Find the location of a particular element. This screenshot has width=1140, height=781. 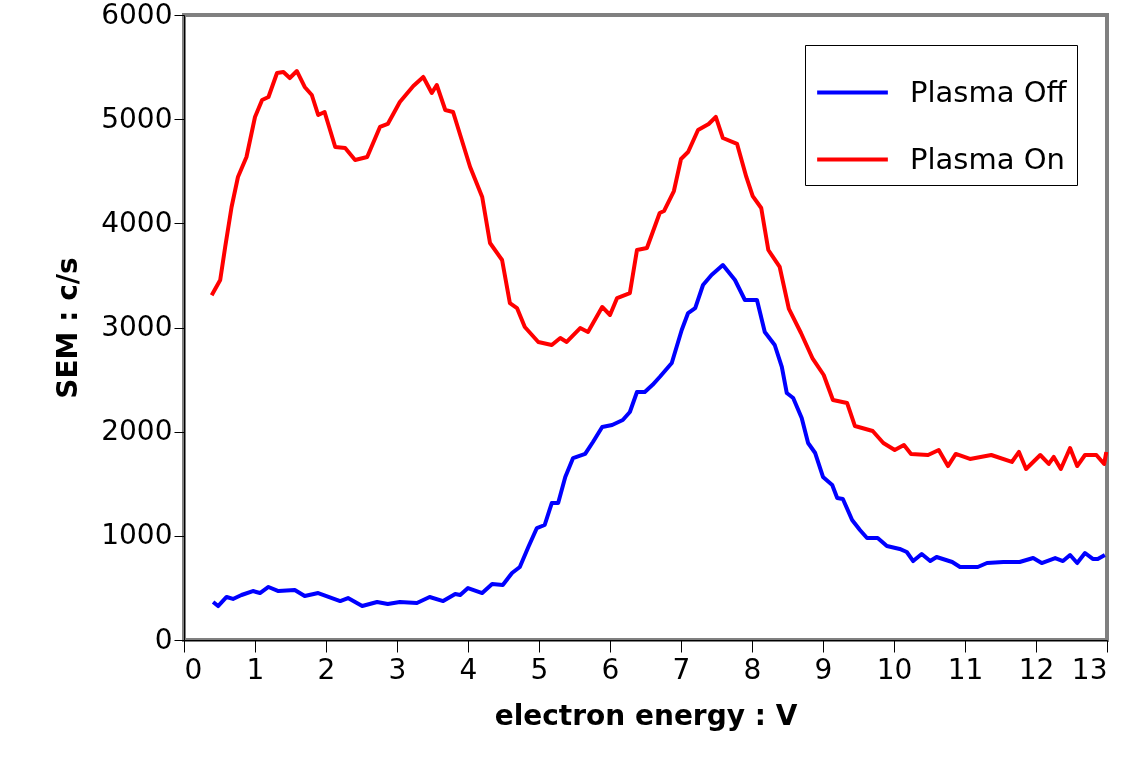

y-tick-label: 6000 is located at coordinates (137, 15).